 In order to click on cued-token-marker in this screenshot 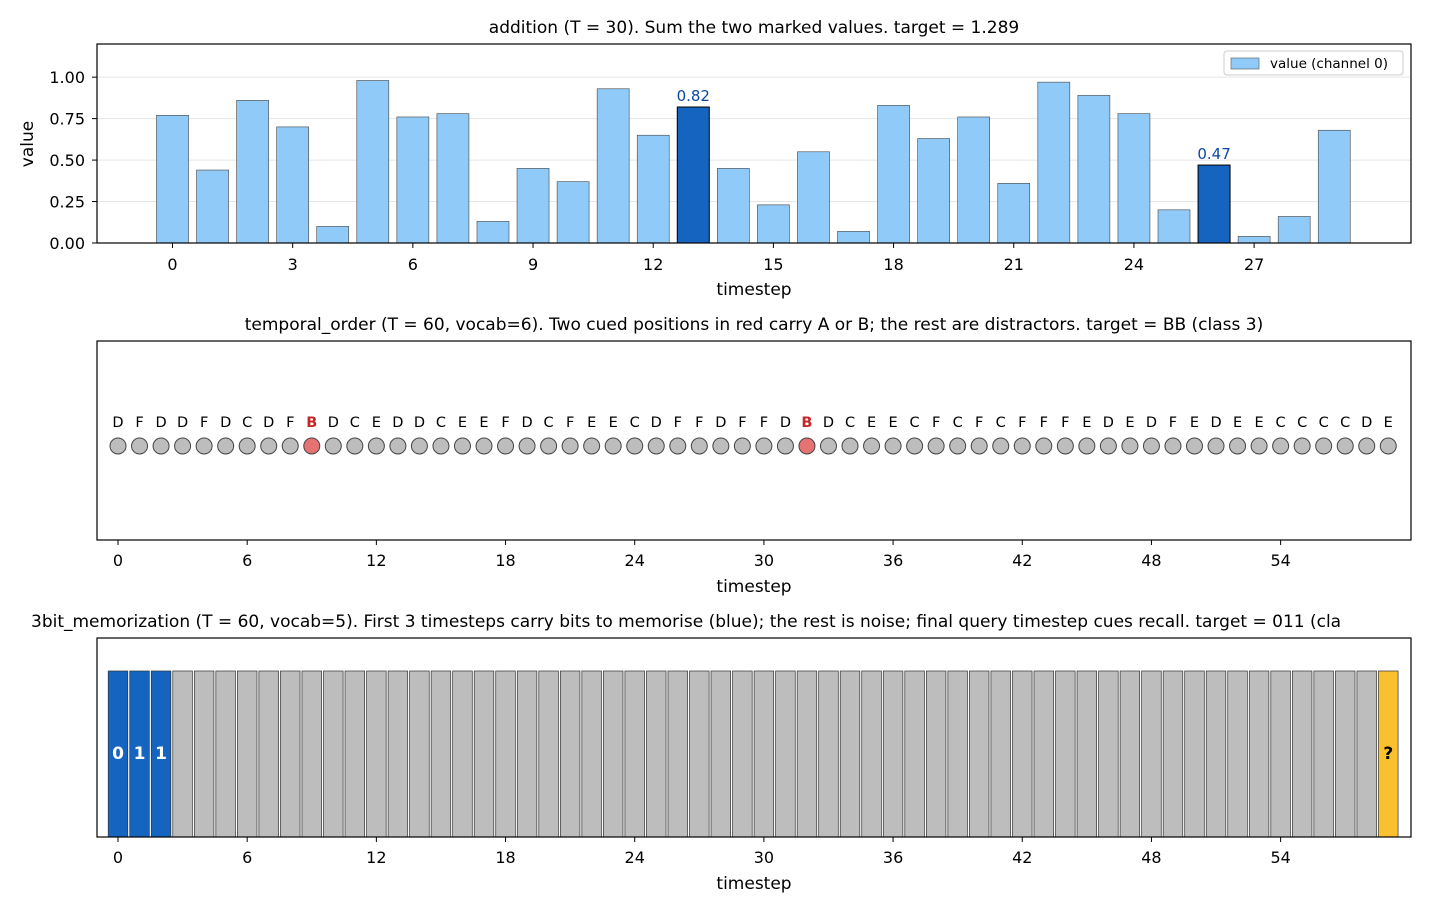, I will do `click(312, 446)`.